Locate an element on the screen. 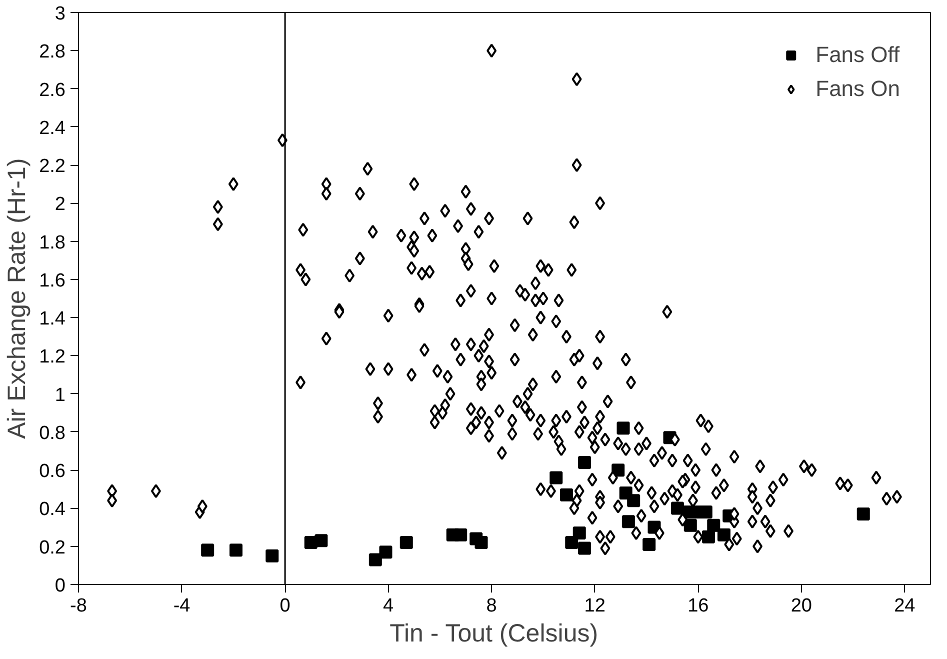  y-tick-label: 2.6 is located at coordinates (52, 90).